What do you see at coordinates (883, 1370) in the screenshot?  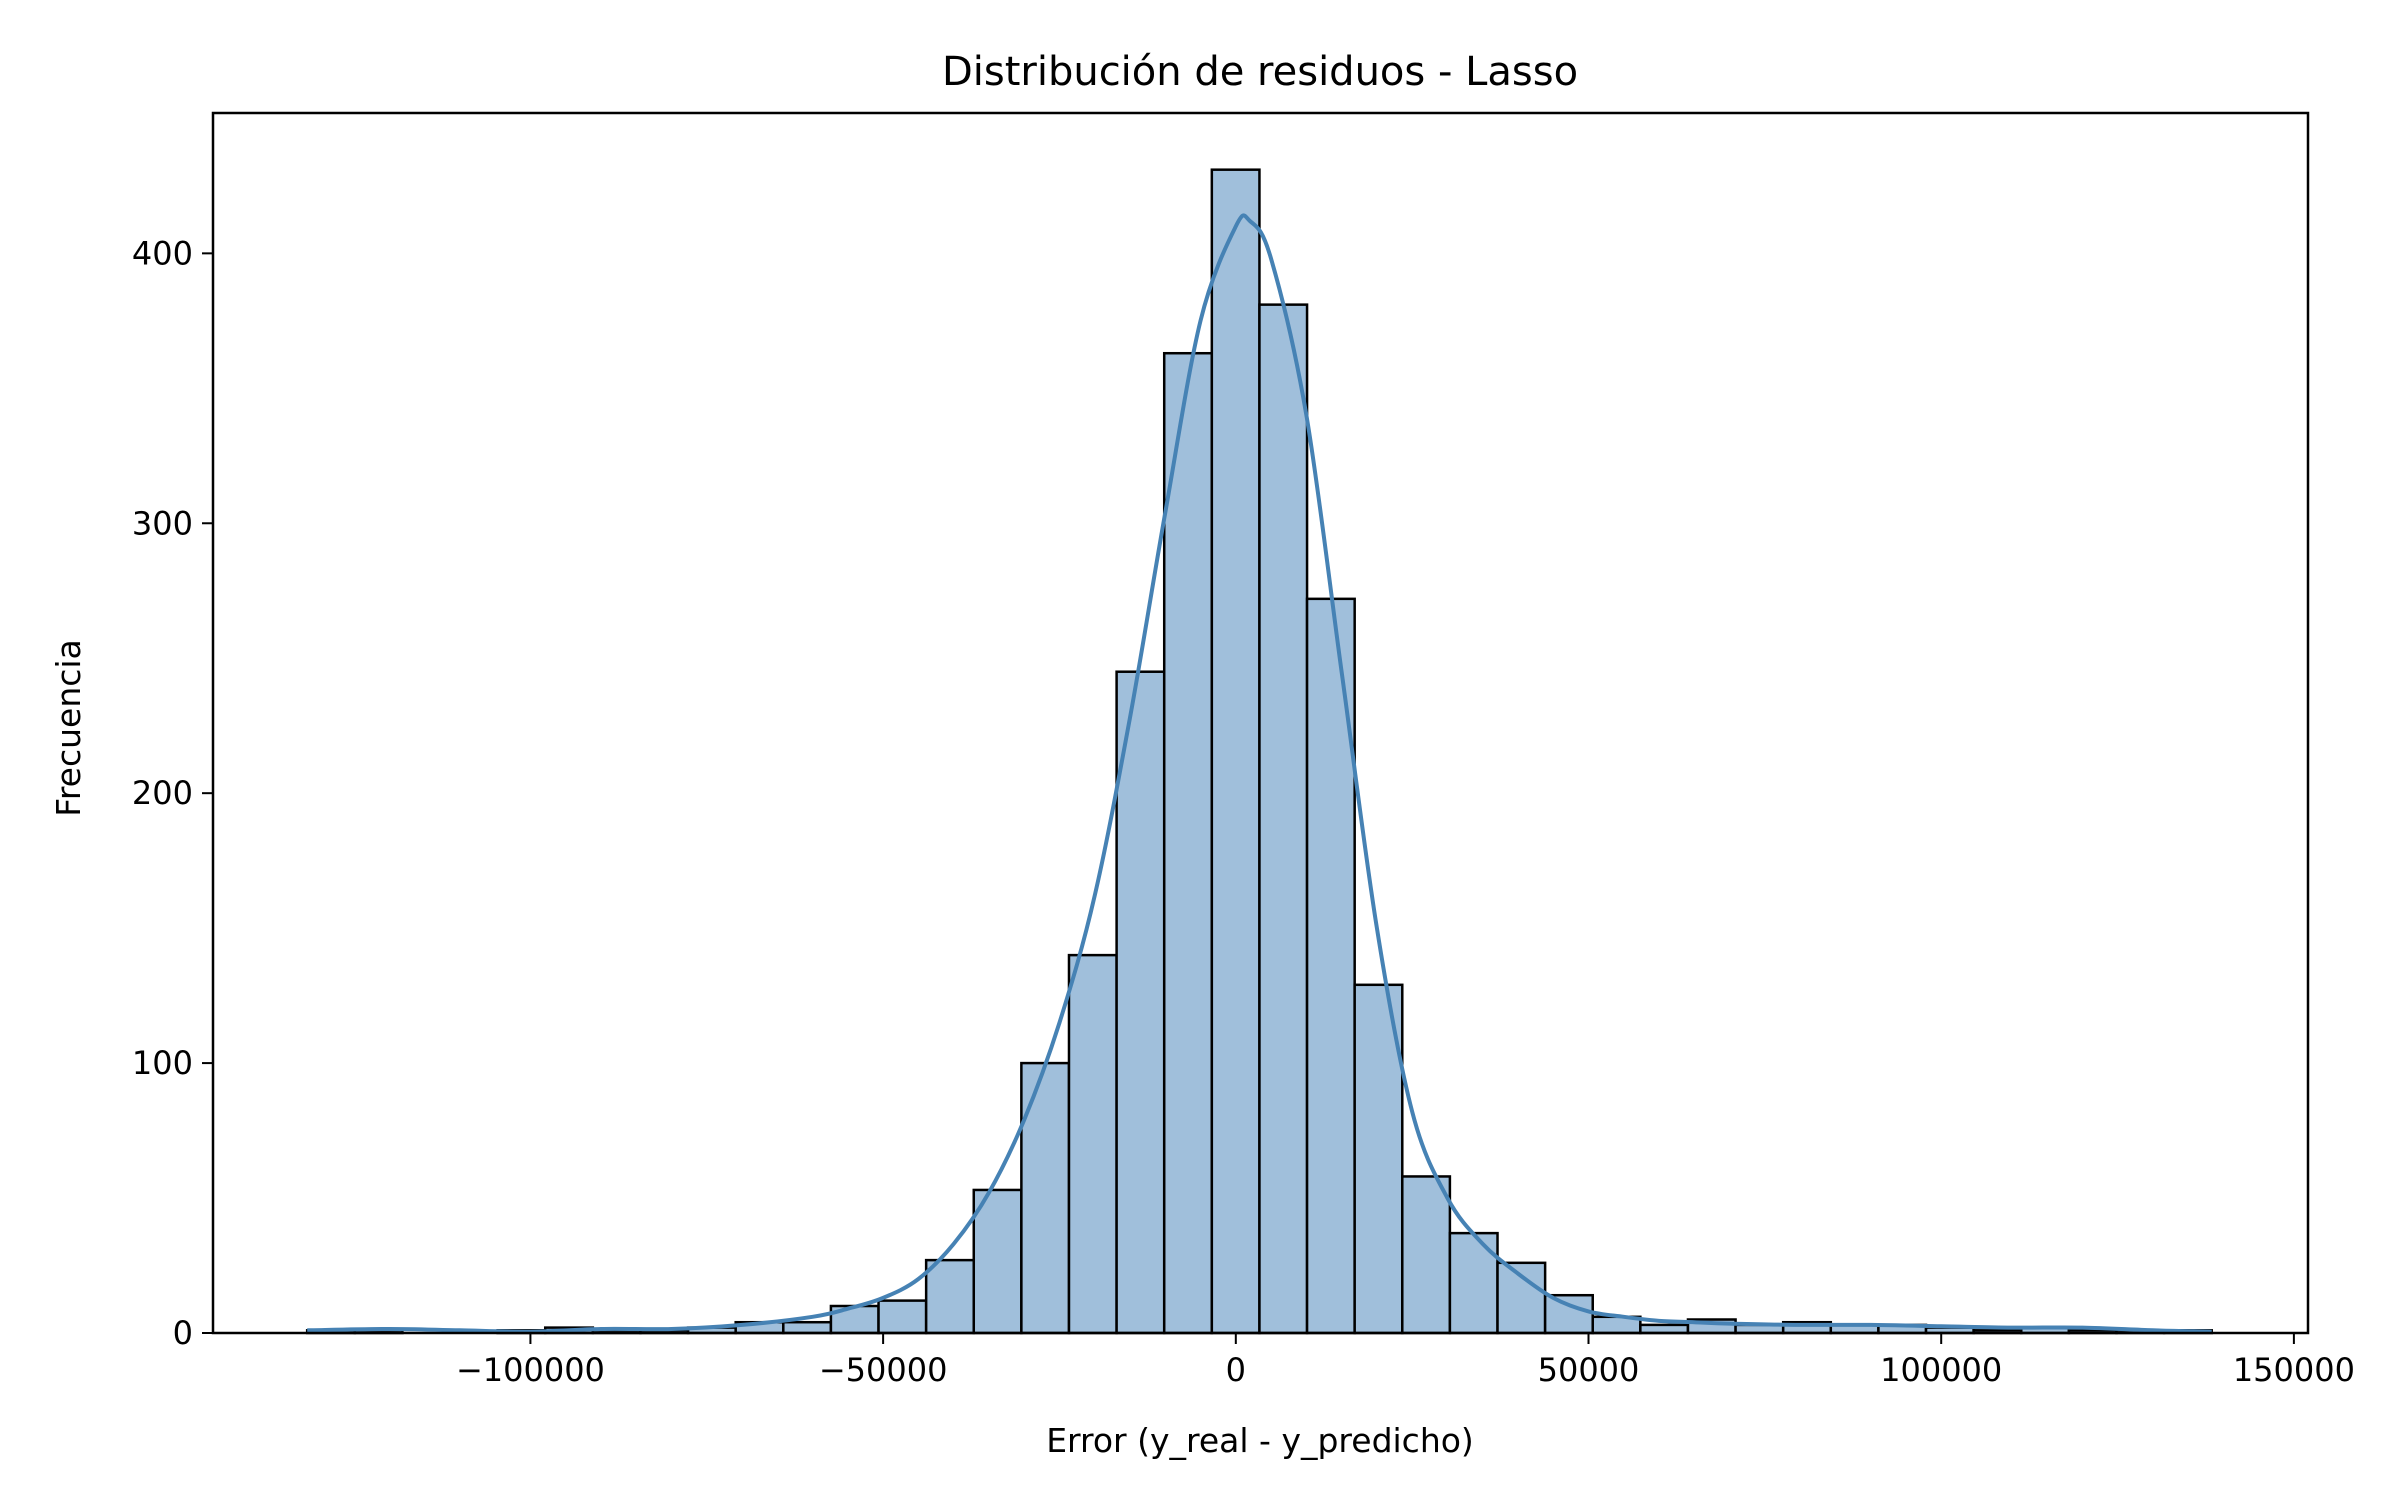 I see `x-tick-label: −50000` at bounding box center [883, 1370].